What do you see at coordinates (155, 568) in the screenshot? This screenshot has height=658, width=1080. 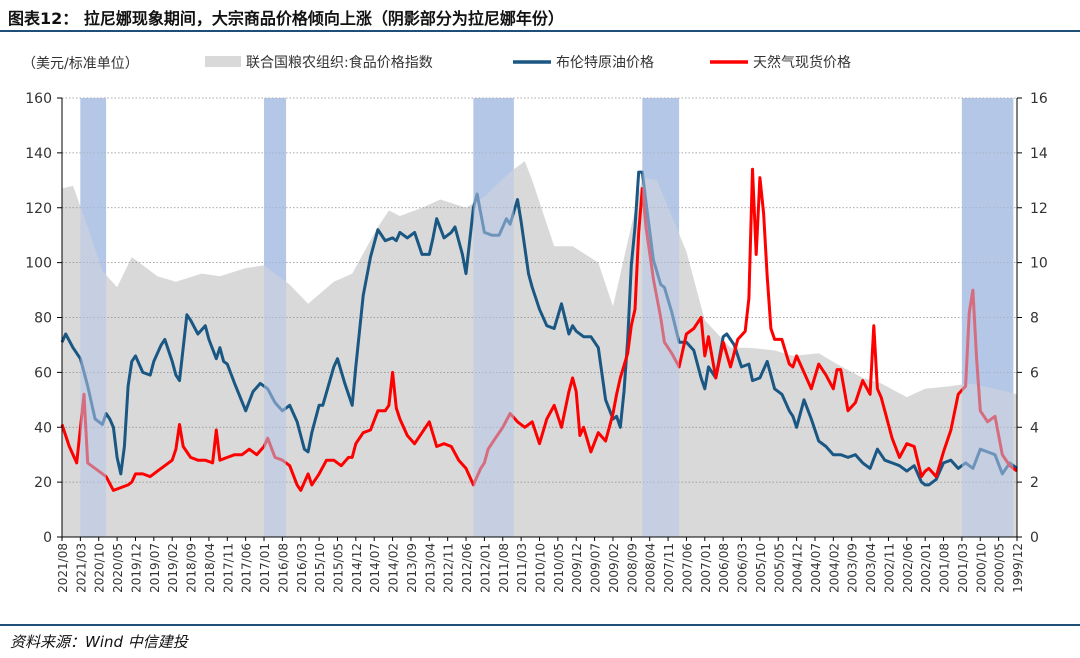 I see `x-tick-label-5: 2019/07` at bounding box center [155, 568].